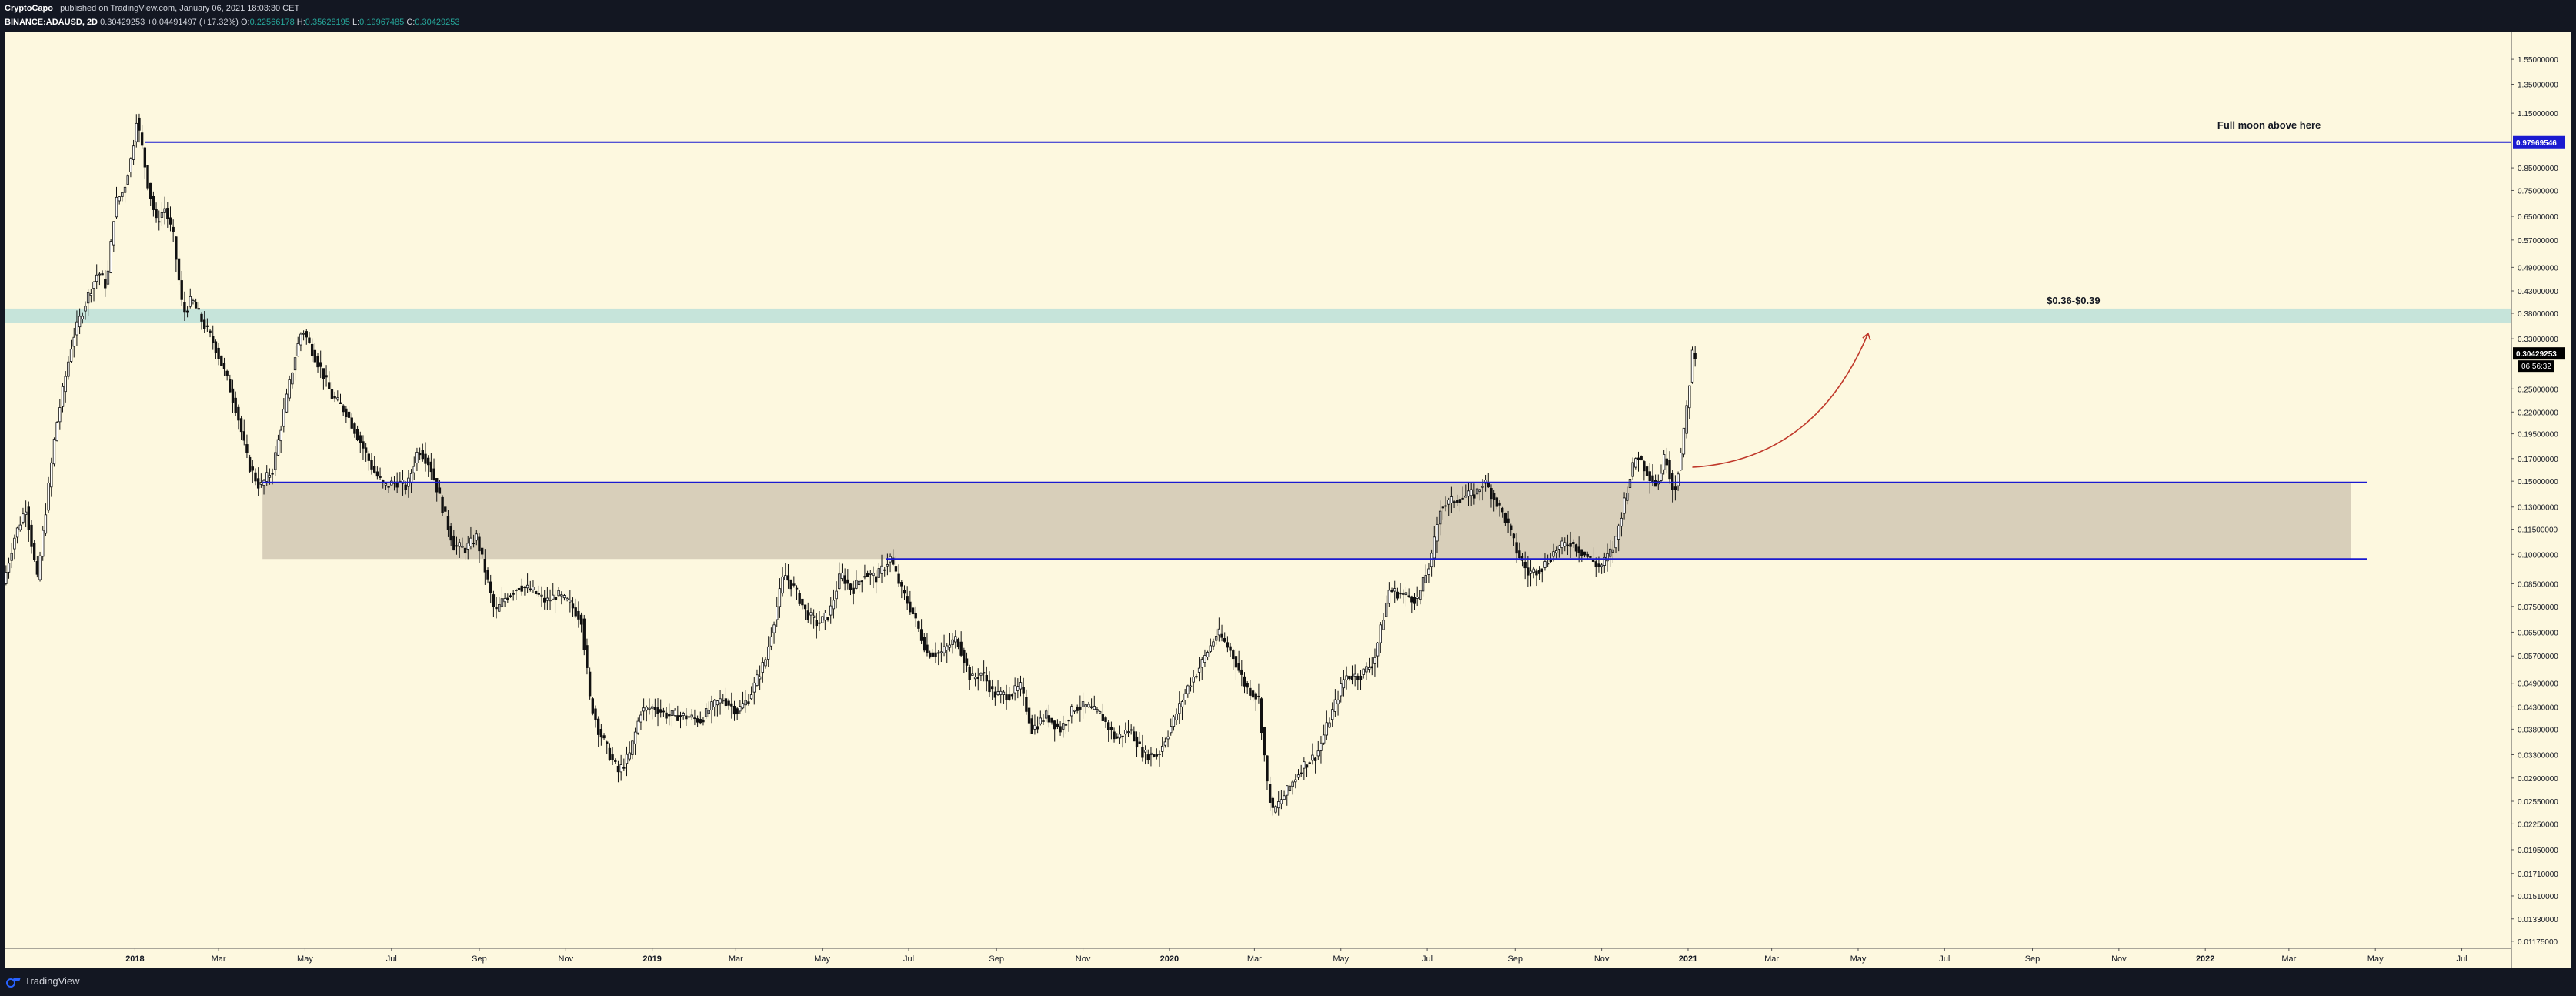  Describe the element at coordinates (2538, 802) in the screenshot. I see `price-tick-label: 0.02550000` at that location.